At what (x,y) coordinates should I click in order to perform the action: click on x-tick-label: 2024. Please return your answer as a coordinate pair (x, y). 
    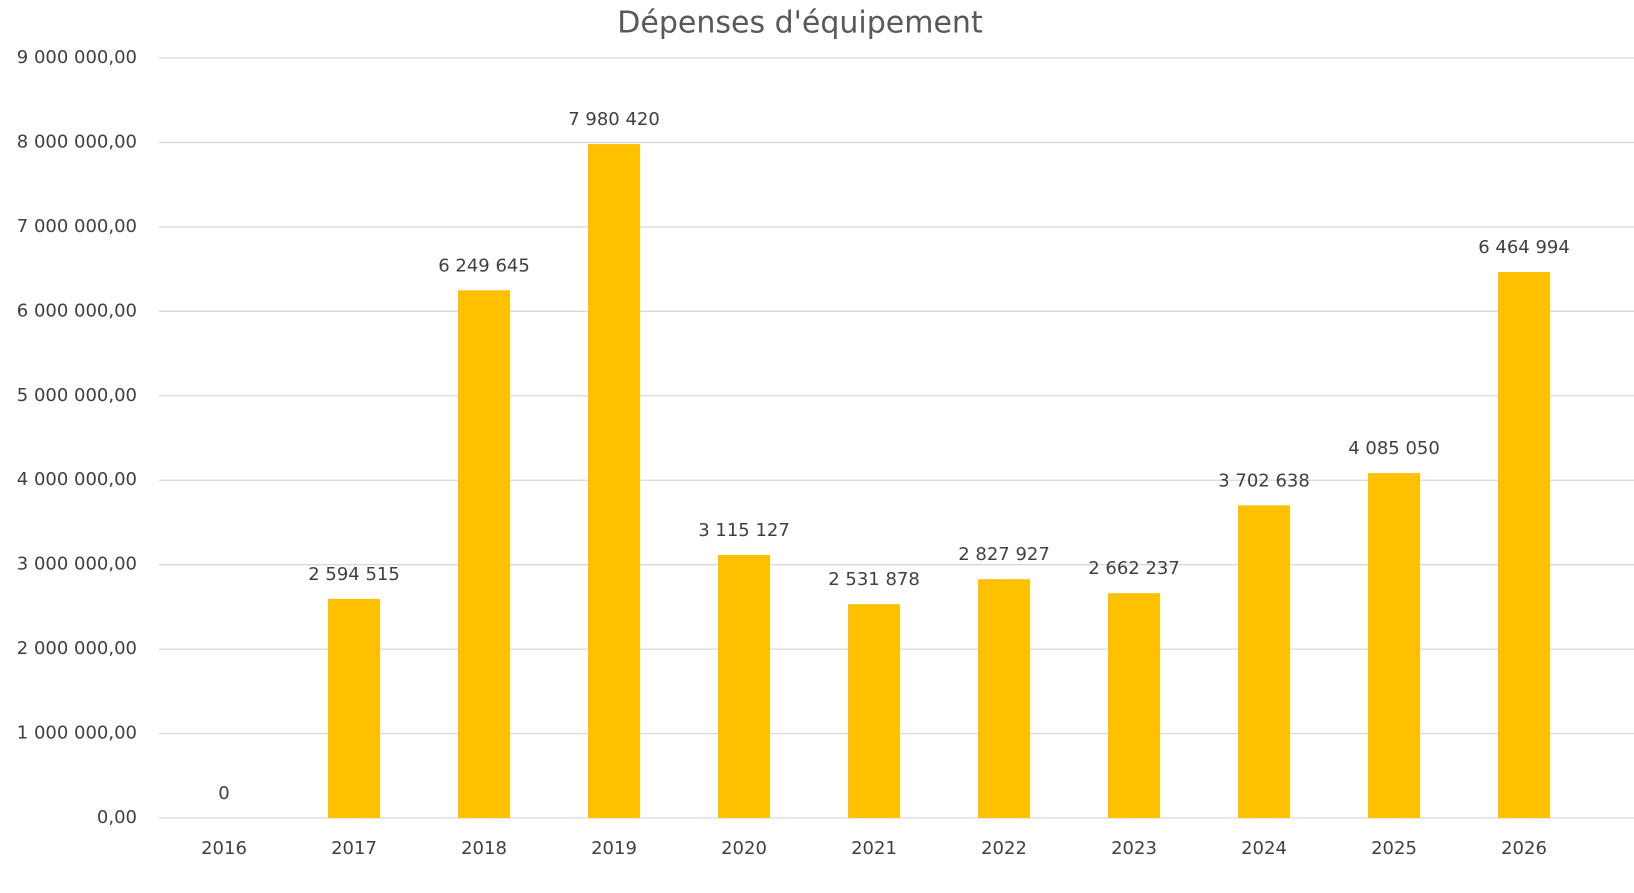
    Looking at the image, I should click on (1264, 848).